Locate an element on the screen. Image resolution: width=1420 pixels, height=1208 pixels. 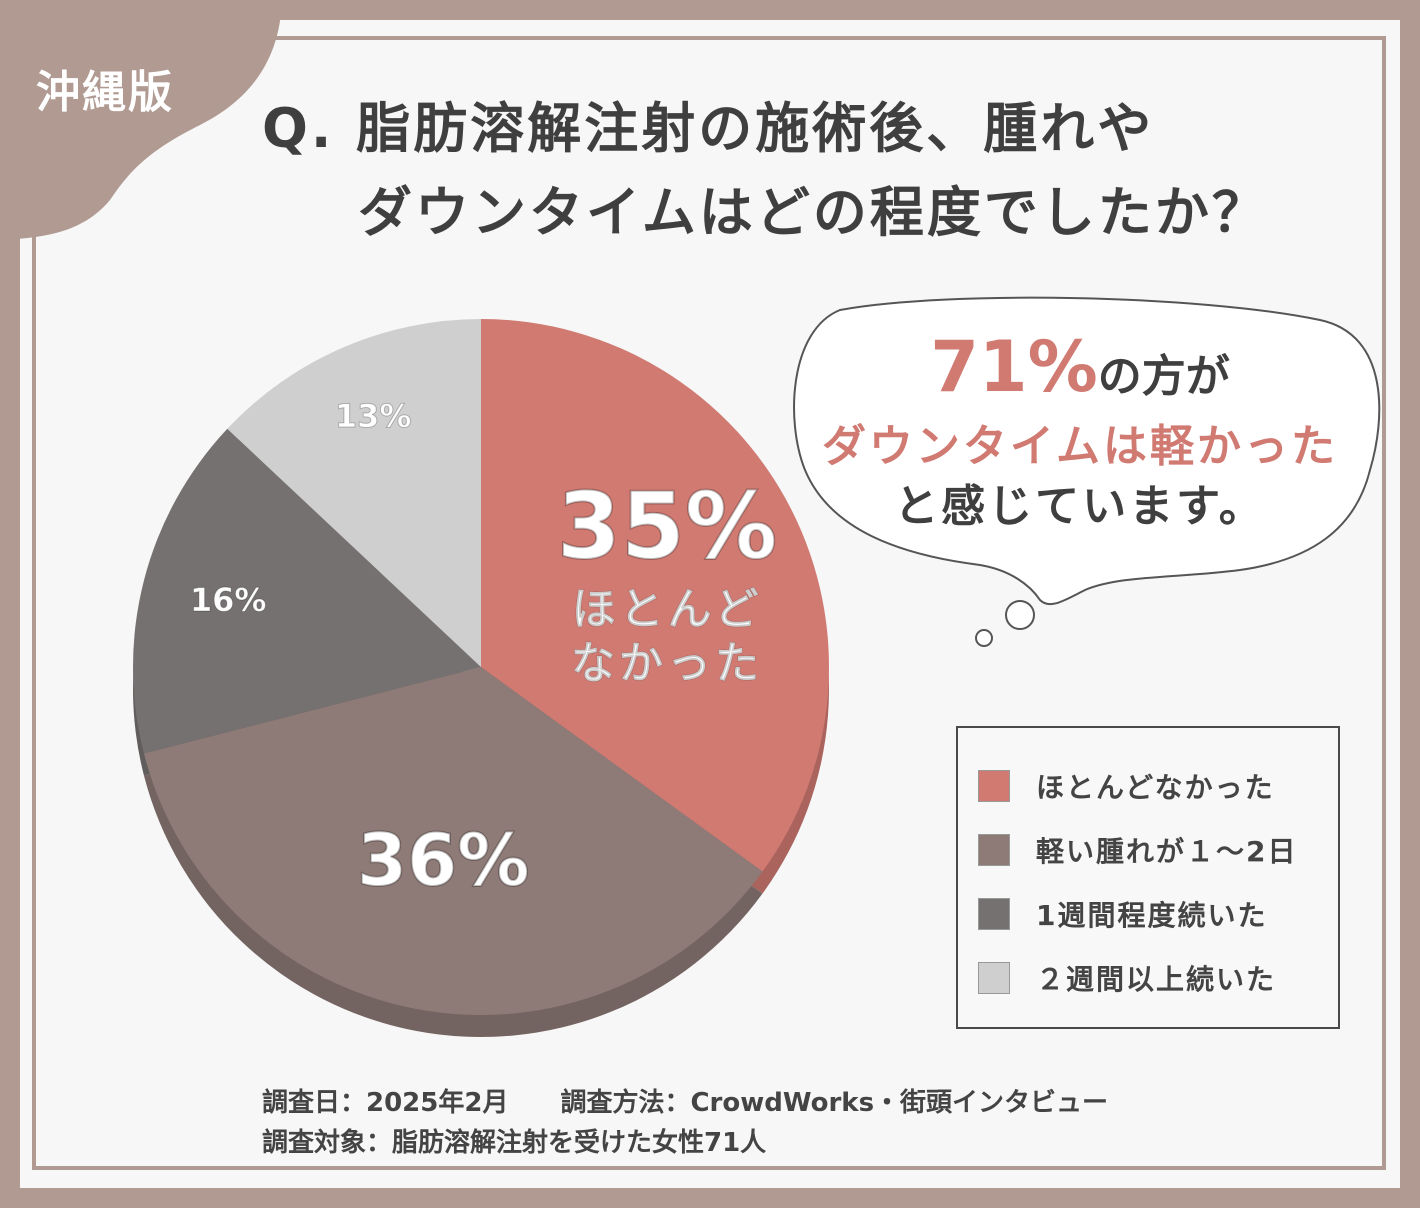
legend-item: 1週間程度続いた is located at coordinates (1122, 914).